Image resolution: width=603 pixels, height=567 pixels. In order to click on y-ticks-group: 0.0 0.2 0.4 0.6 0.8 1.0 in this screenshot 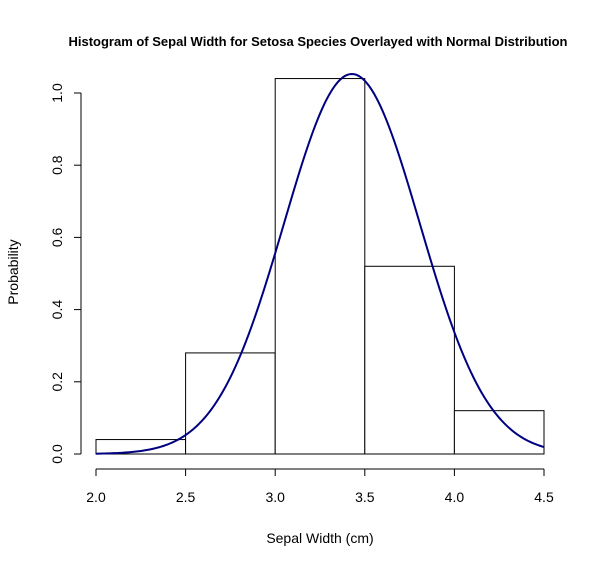, I will do `click(65, 273)`.